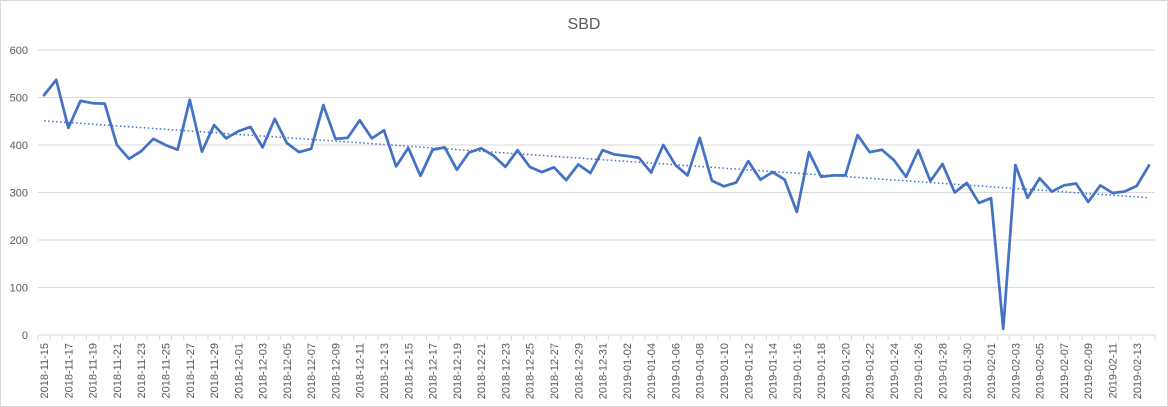  Describe the element at coordinates (506, 371) in the screenshot. I see `x-tick-label: 2018-12-23` at that location.